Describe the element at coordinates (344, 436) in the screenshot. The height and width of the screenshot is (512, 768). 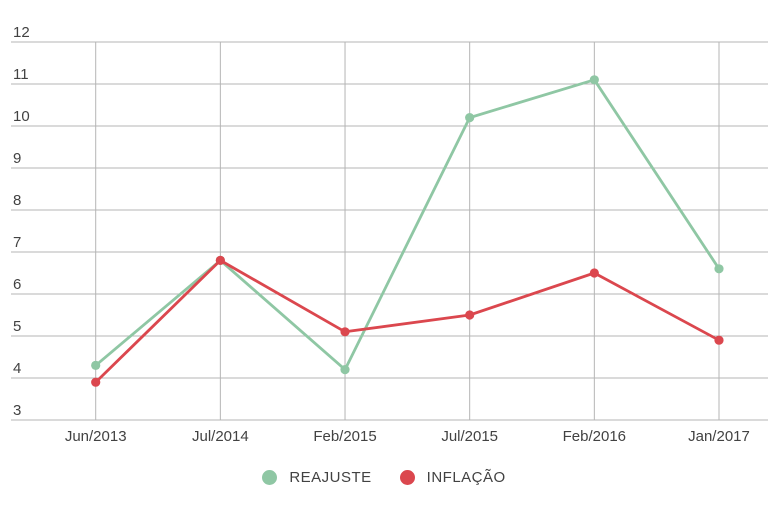
I see `x-axis-tick-label: Feb/2015` at that location.